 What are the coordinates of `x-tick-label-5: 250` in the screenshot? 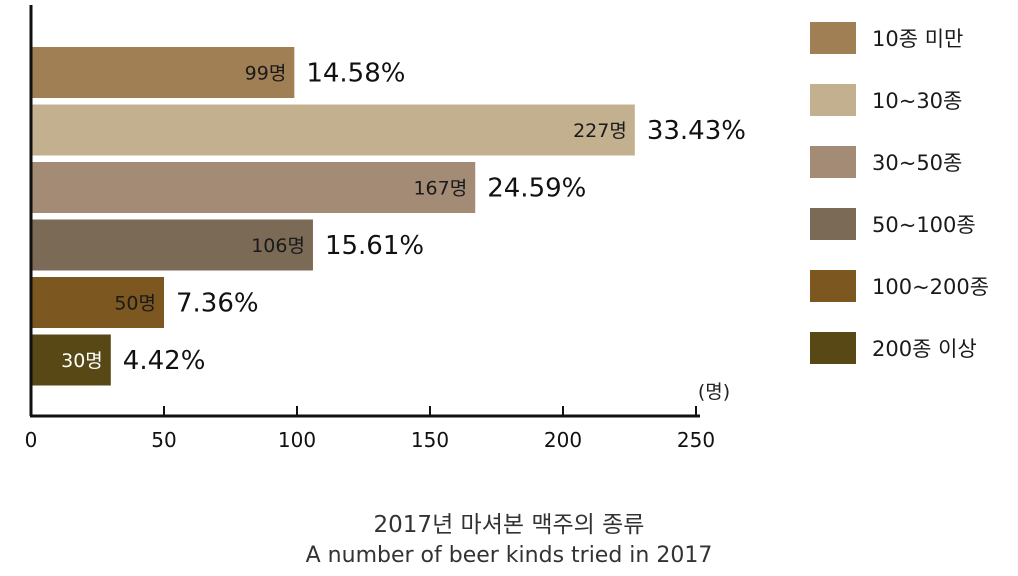 It's located at (696, 440).